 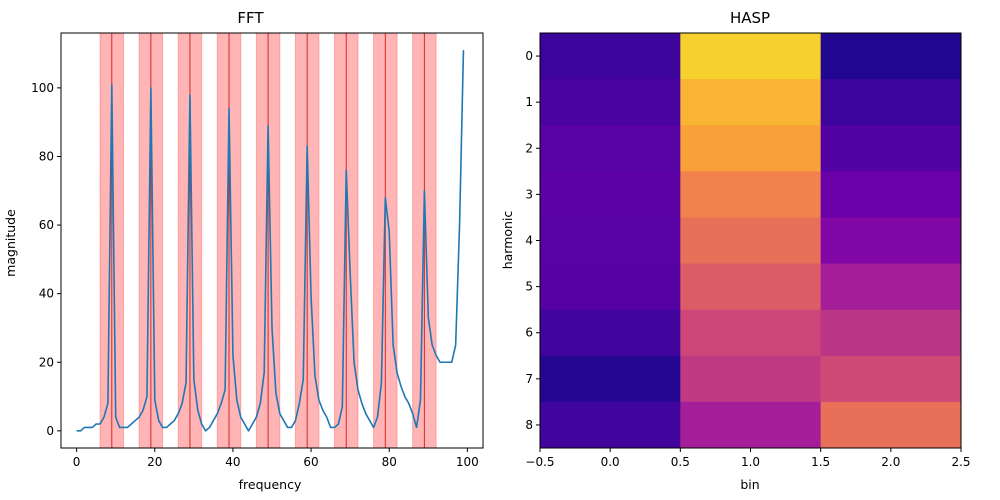 What do you see at coordinates (276, 458) in the screenshot?
I see `fft-x-axis-ticks: 0 20 40 60 80 100` at bounding box center [276, 458].